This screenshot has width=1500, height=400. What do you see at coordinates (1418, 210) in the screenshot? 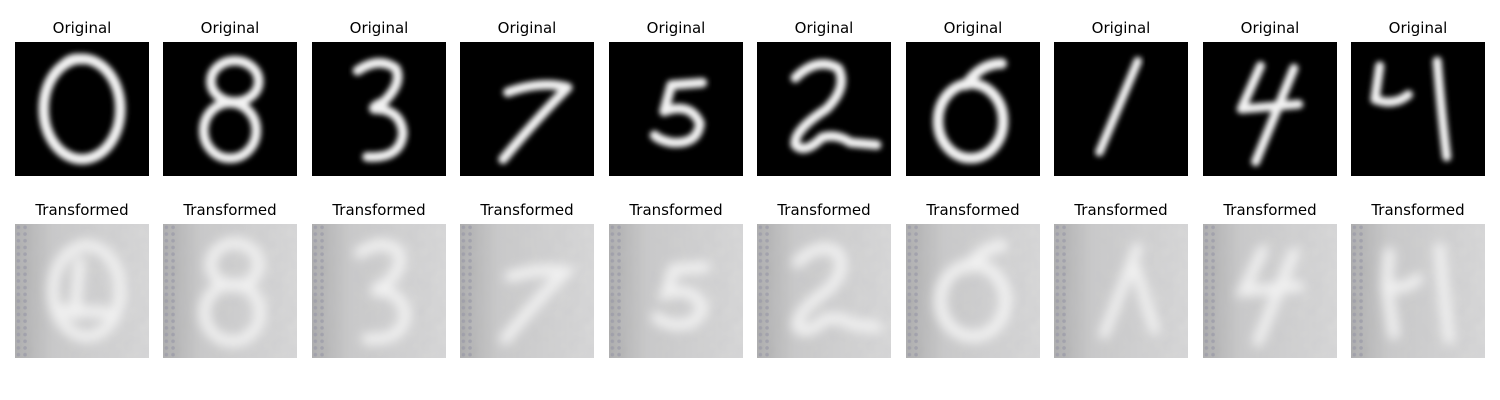
I see `transformed-title-10: Transformed` at bounding box center [1418, 210].